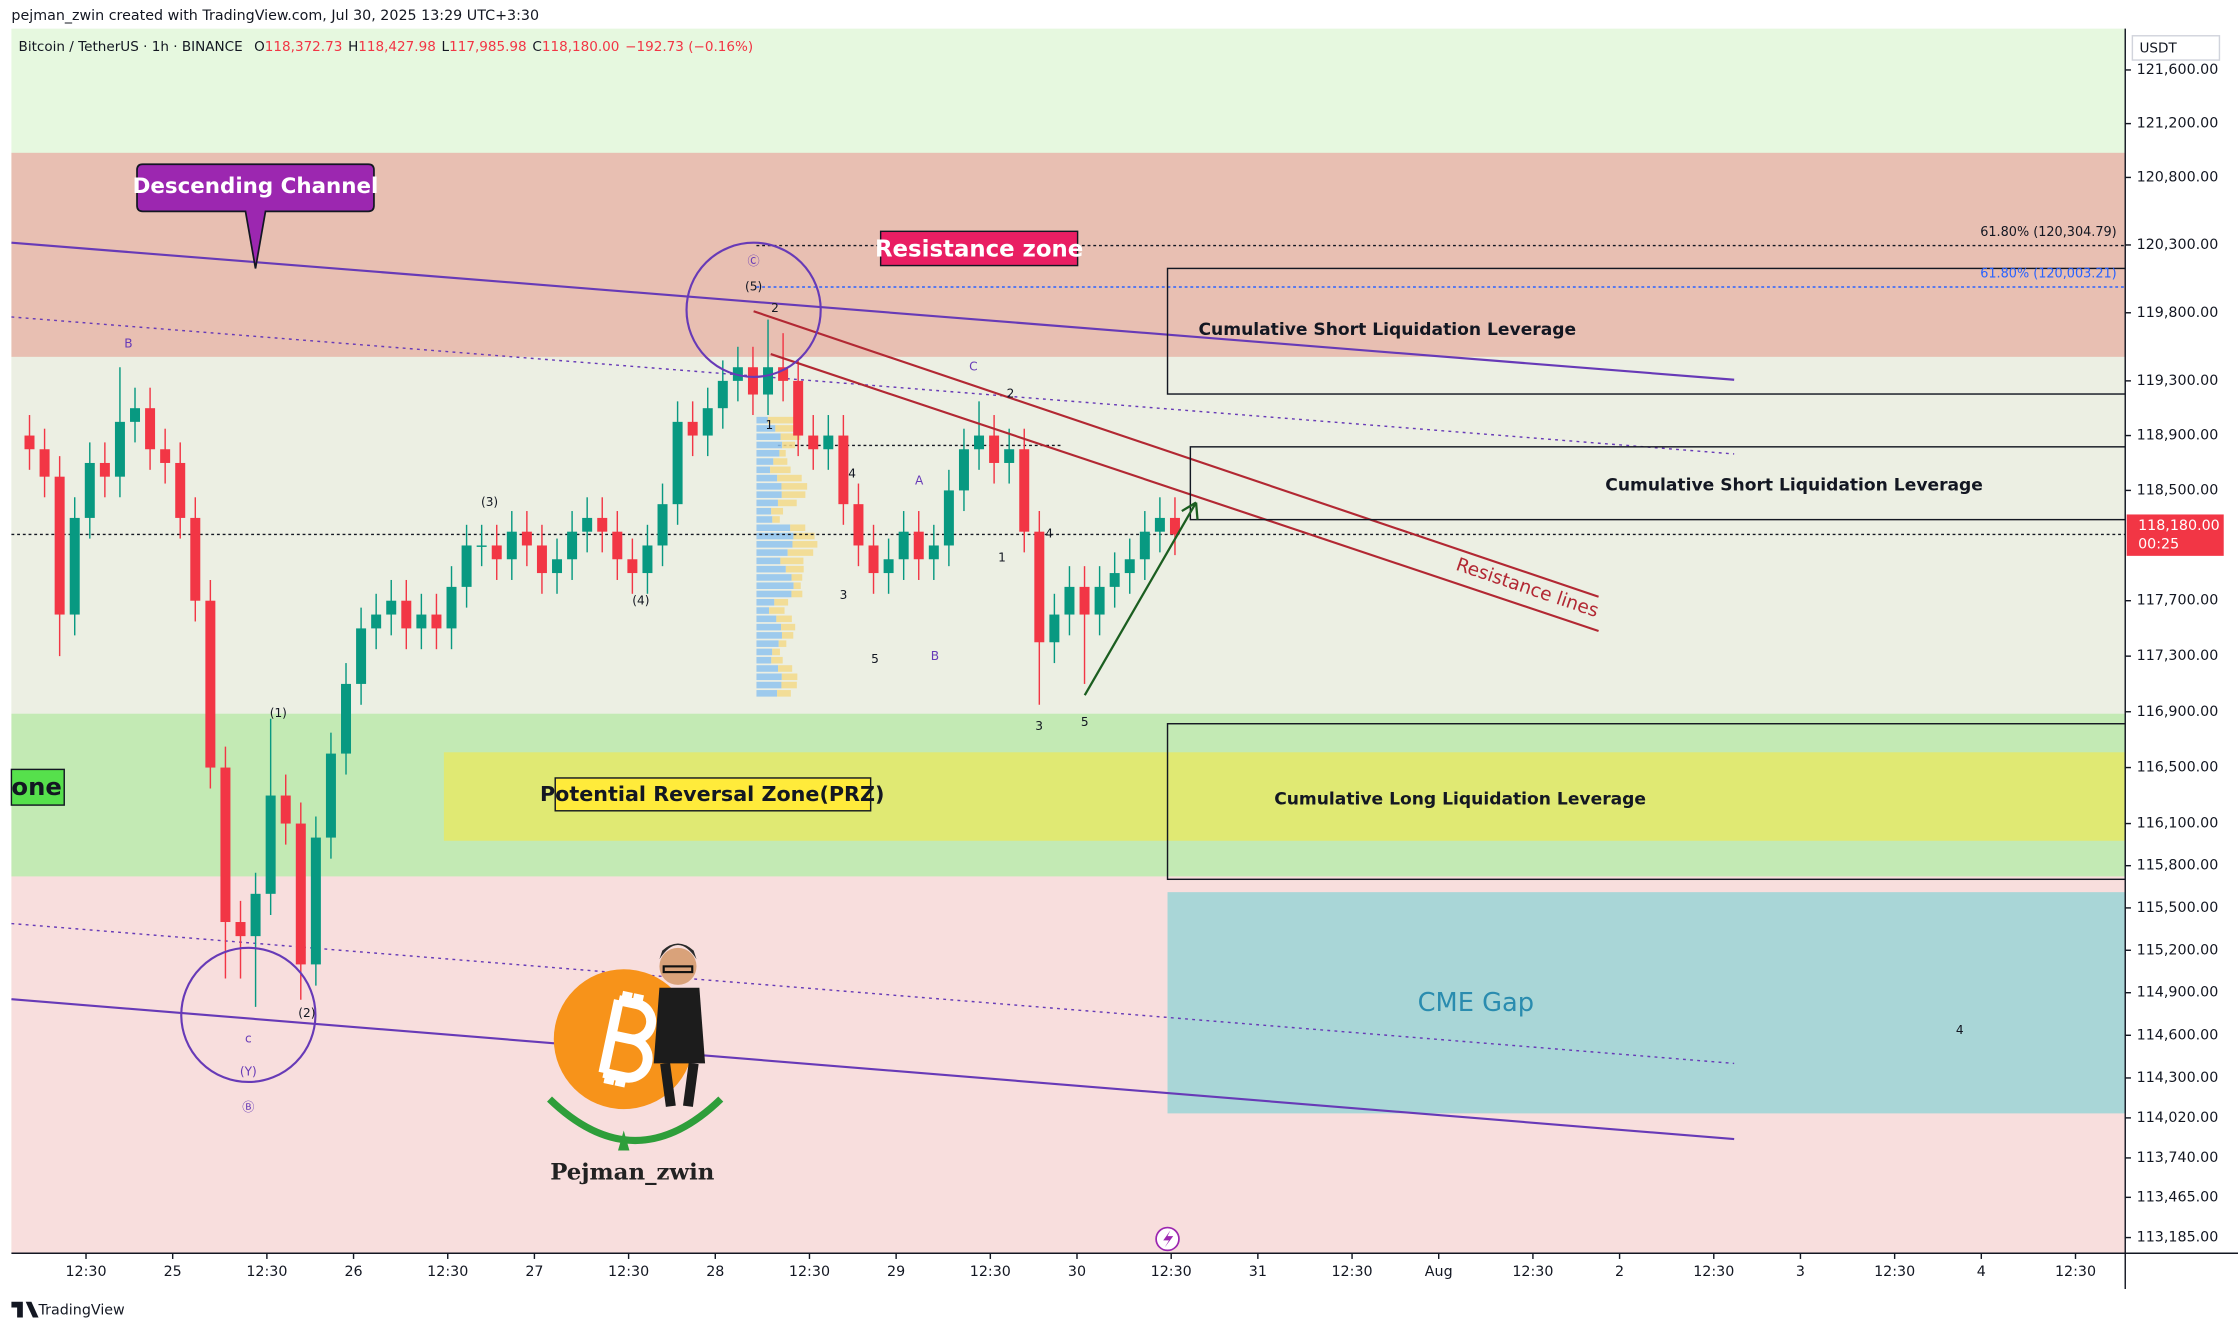 The width and height of the screenshot is (2238, 1329). I want to click on support-zone-label: one, so click(36, 786).